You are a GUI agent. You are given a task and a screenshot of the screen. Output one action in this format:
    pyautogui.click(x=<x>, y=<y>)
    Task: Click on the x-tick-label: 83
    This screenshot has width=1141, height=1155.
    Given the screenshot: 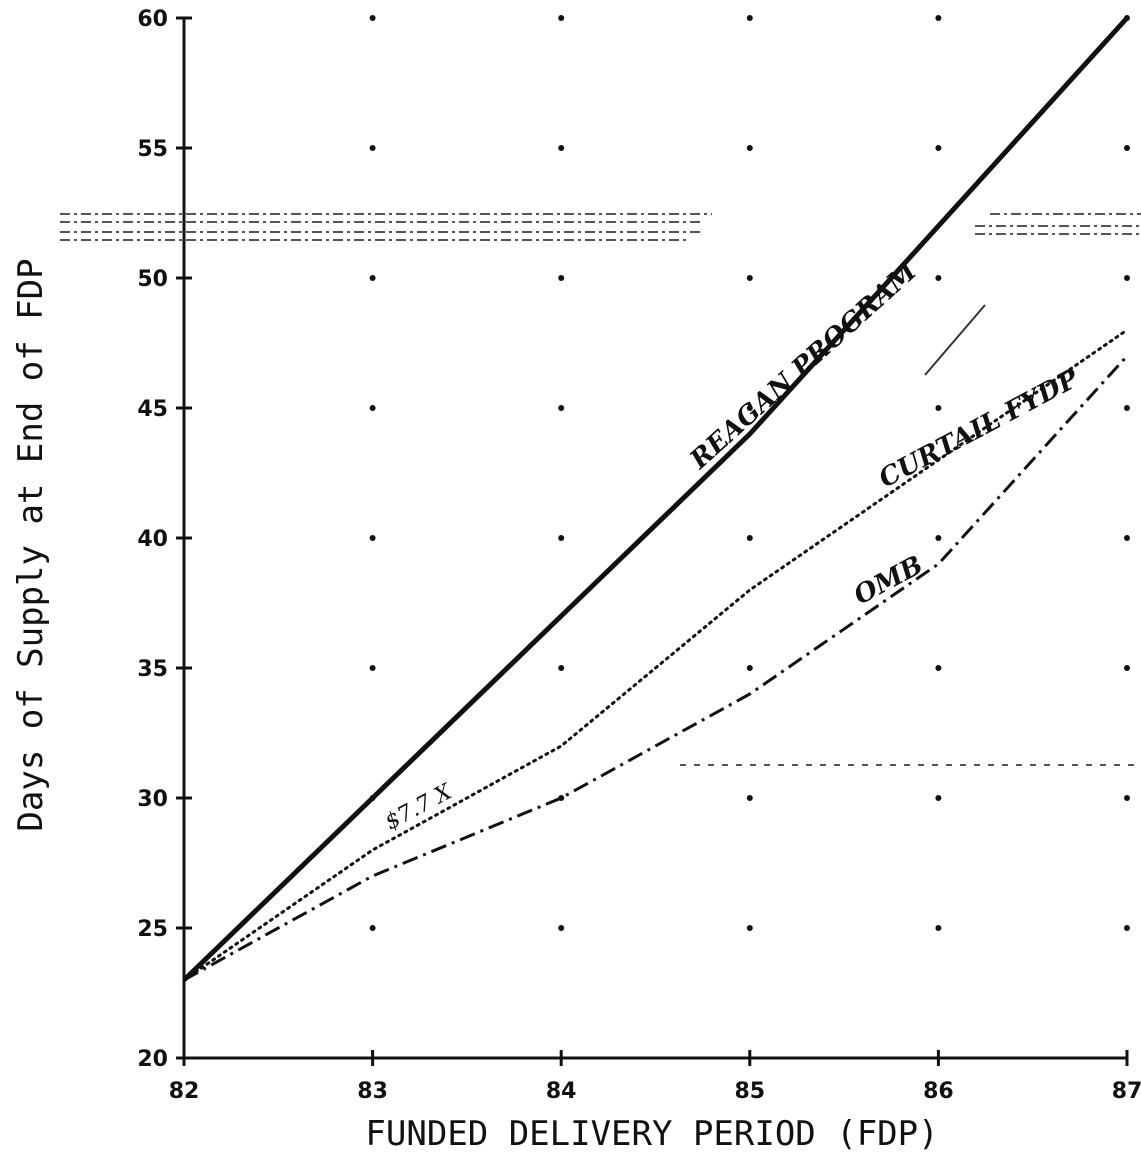 What is the action you would take?
    pyautogui.click(x=372, y=1091)
    